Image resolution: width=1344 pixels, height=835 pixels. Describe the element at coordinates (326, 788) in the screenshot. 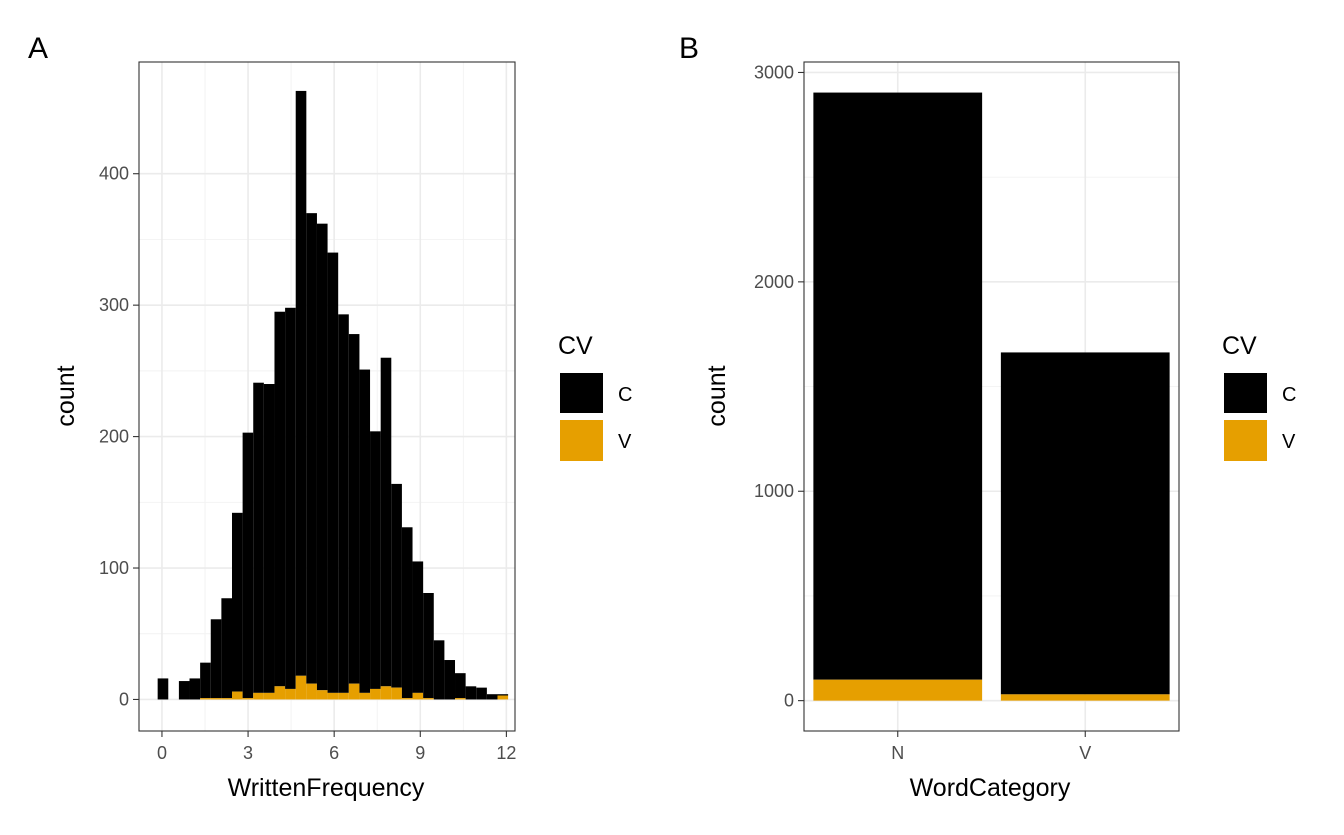

I see `panel-a-x-axis-title: WrittenFrequency` at that location.